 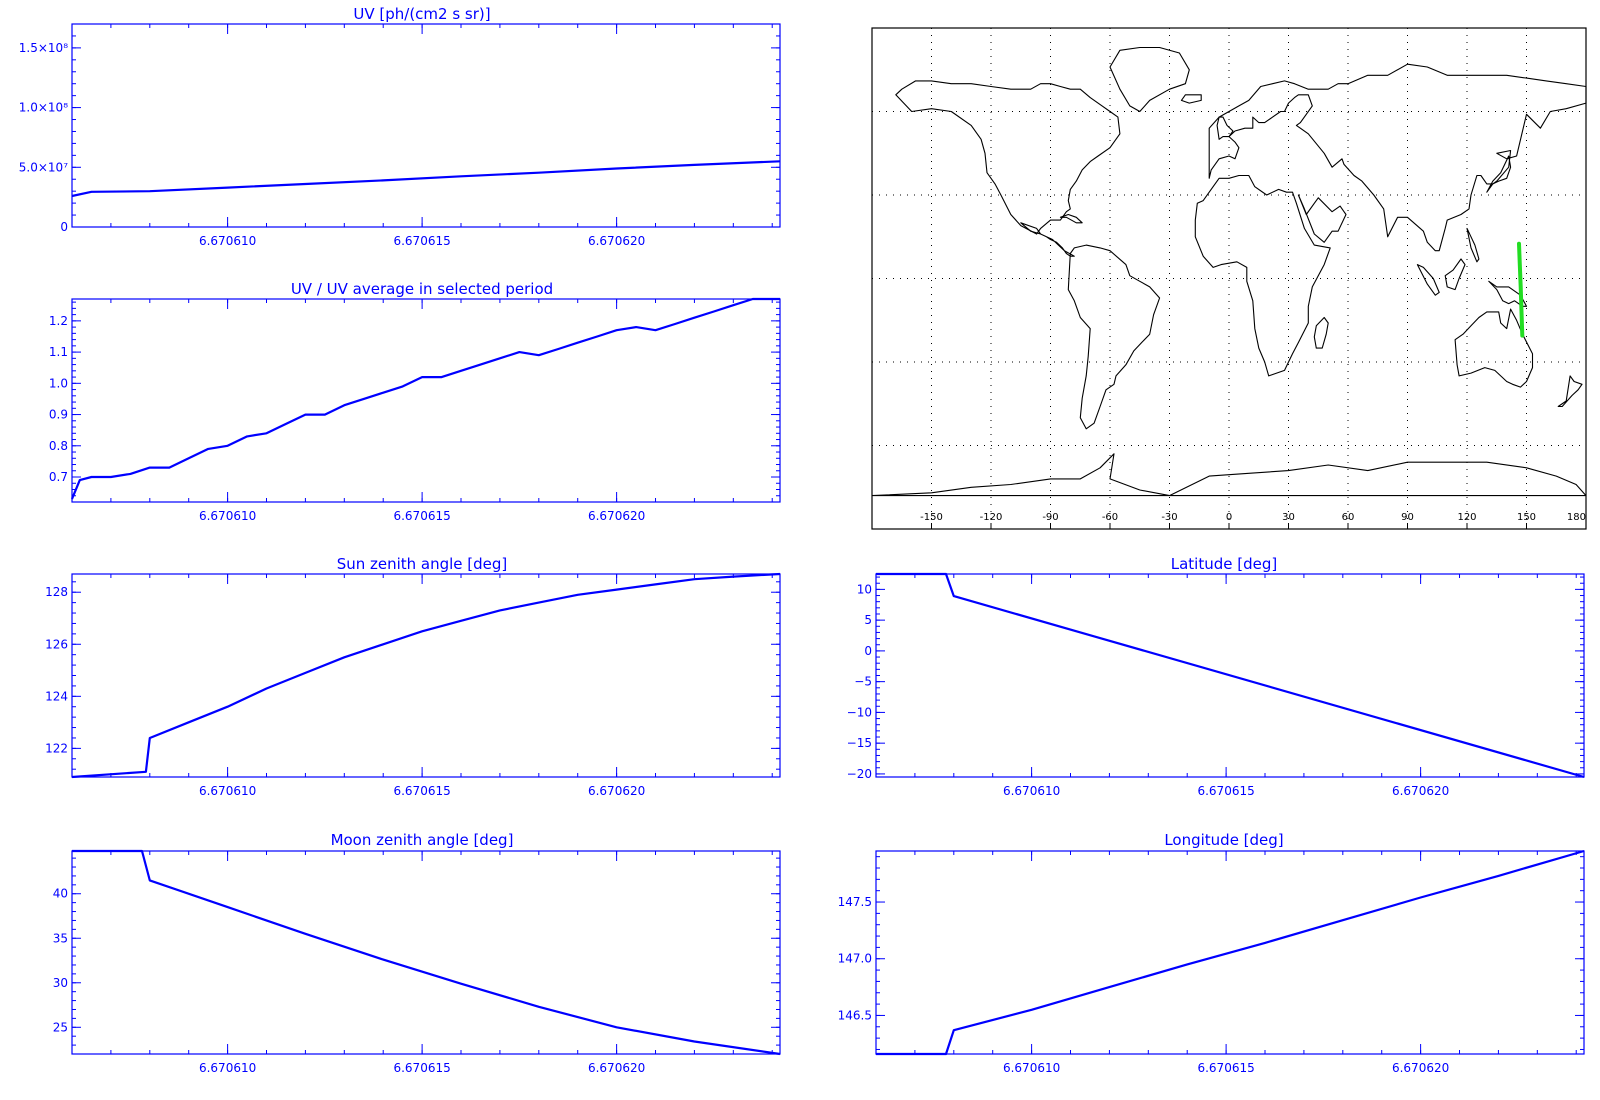 I want to click on panel-title-uv-ratio: UV / UV average in selected period, so click(x=422, y=289).